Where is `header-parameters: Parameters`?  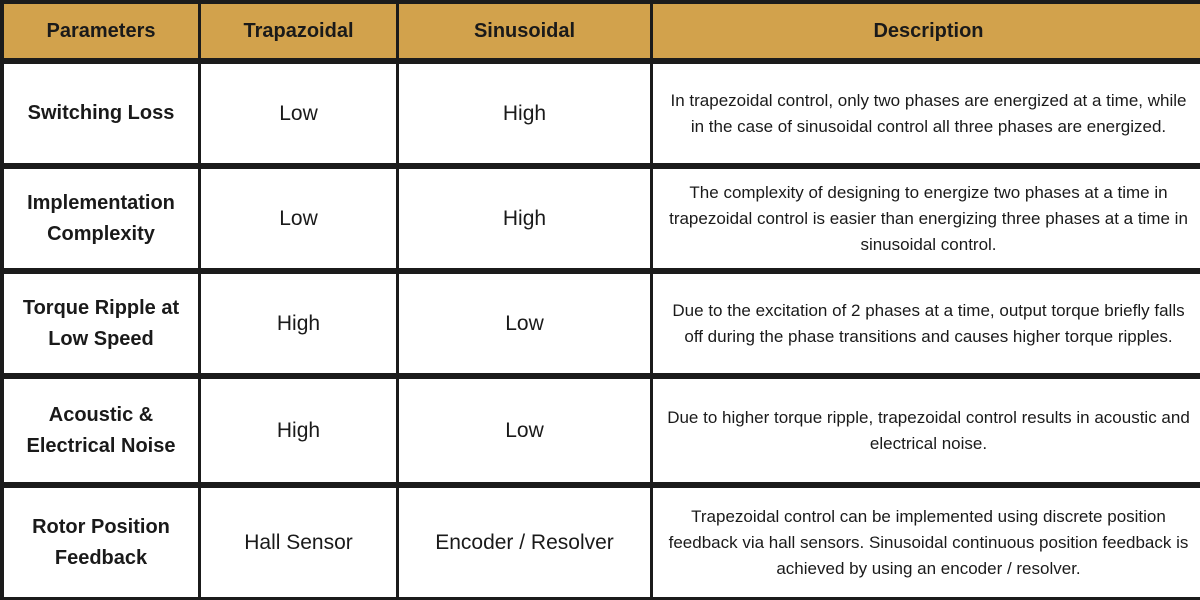
header-parameters: Parameters is located at coordinates (101, 31).